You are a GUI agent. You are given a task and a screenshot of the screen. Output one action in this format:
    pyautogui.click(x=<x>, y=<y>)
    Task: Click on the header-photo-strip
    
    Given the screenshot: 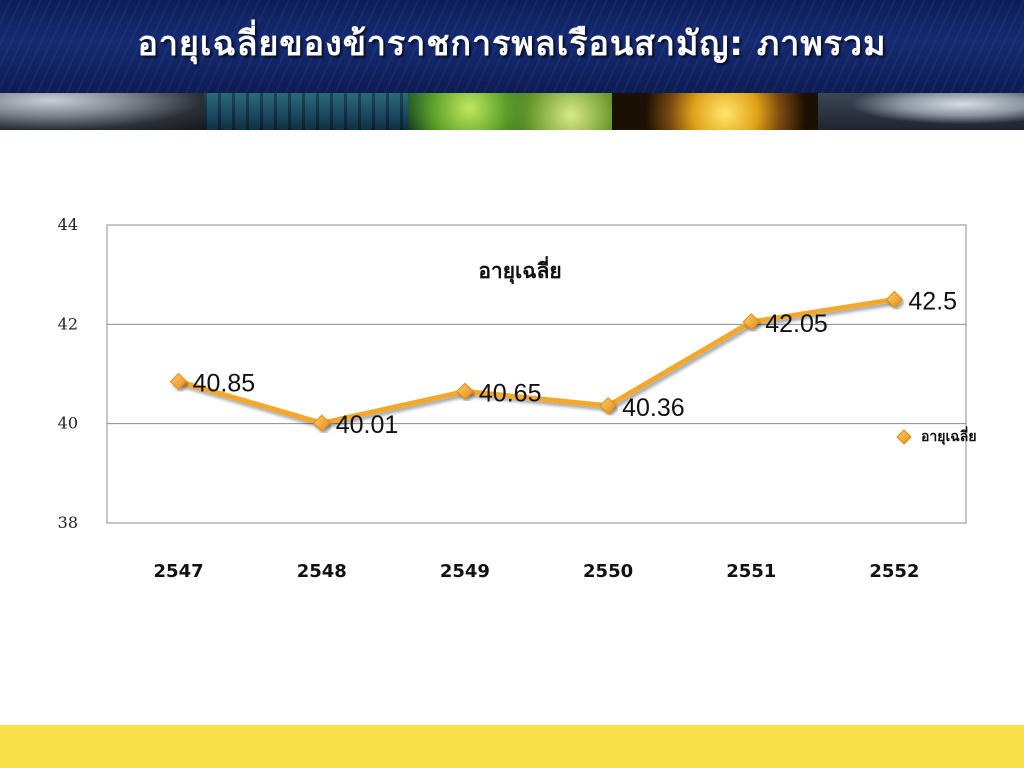 What is the action you would take?
    pyautogui.click(x=512, y=111)
    